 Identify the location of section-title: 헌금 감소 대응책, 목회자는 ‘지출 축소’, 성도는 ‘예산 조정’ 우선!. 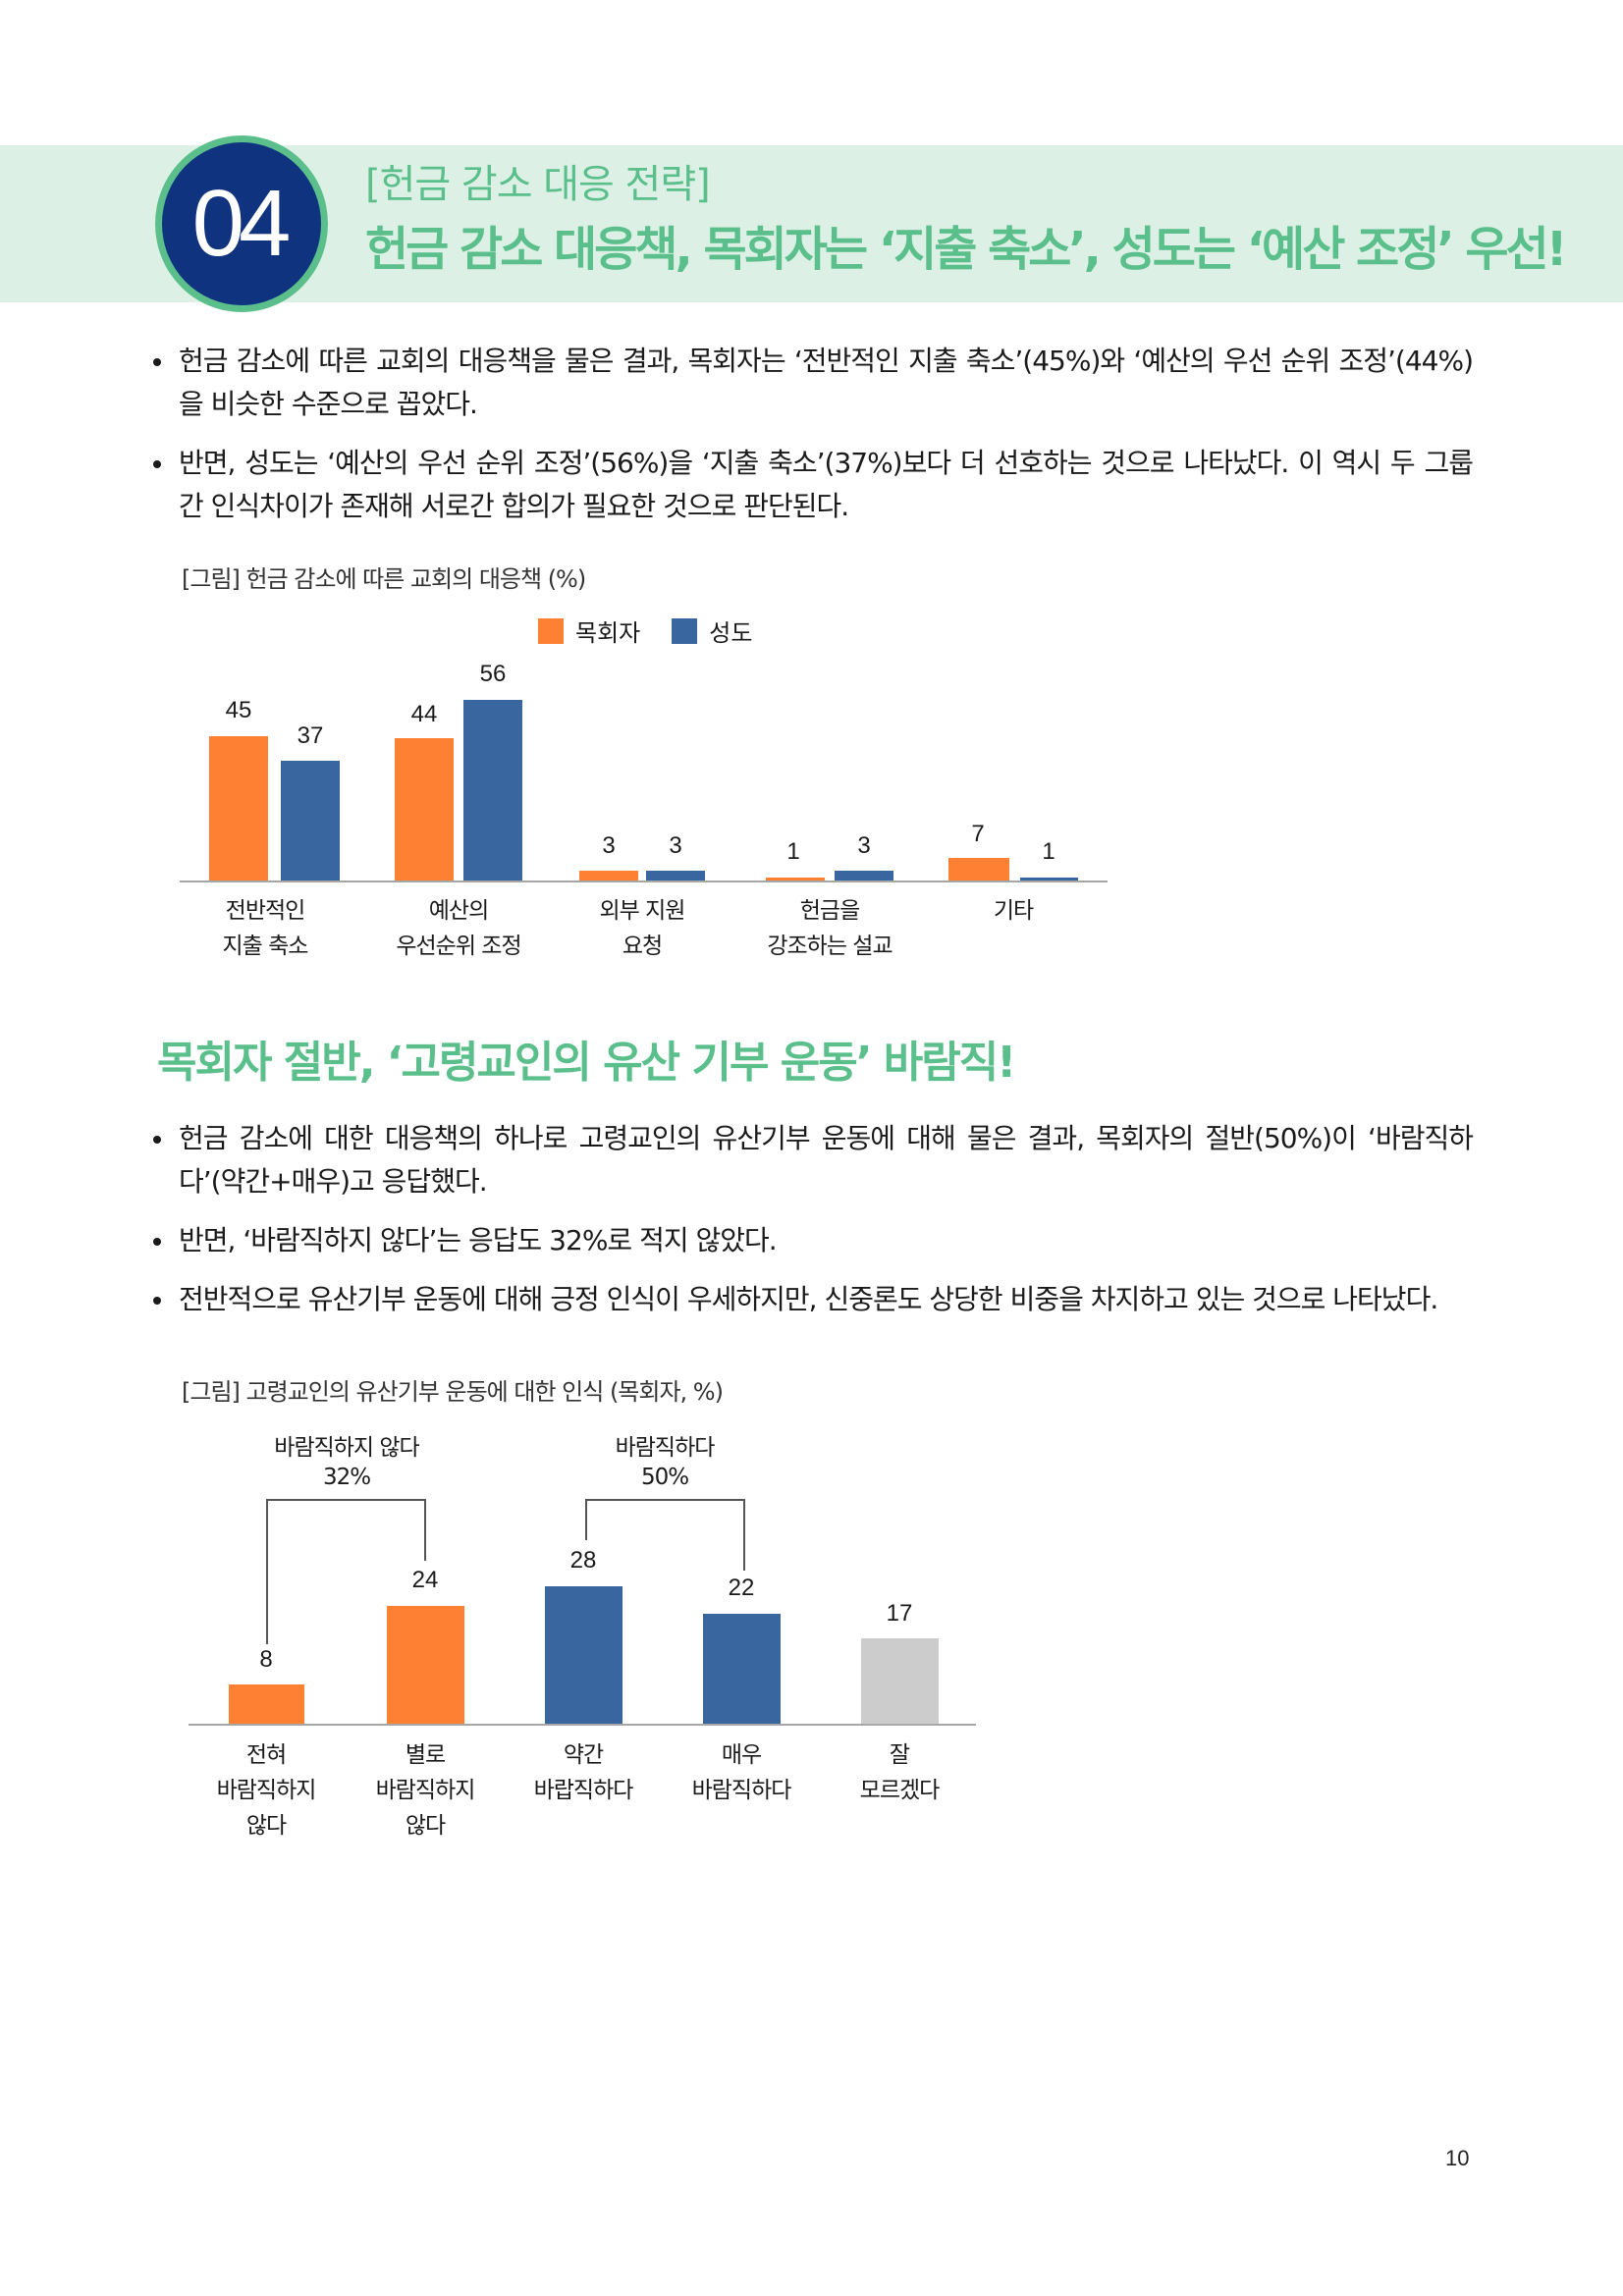
(966, 250).